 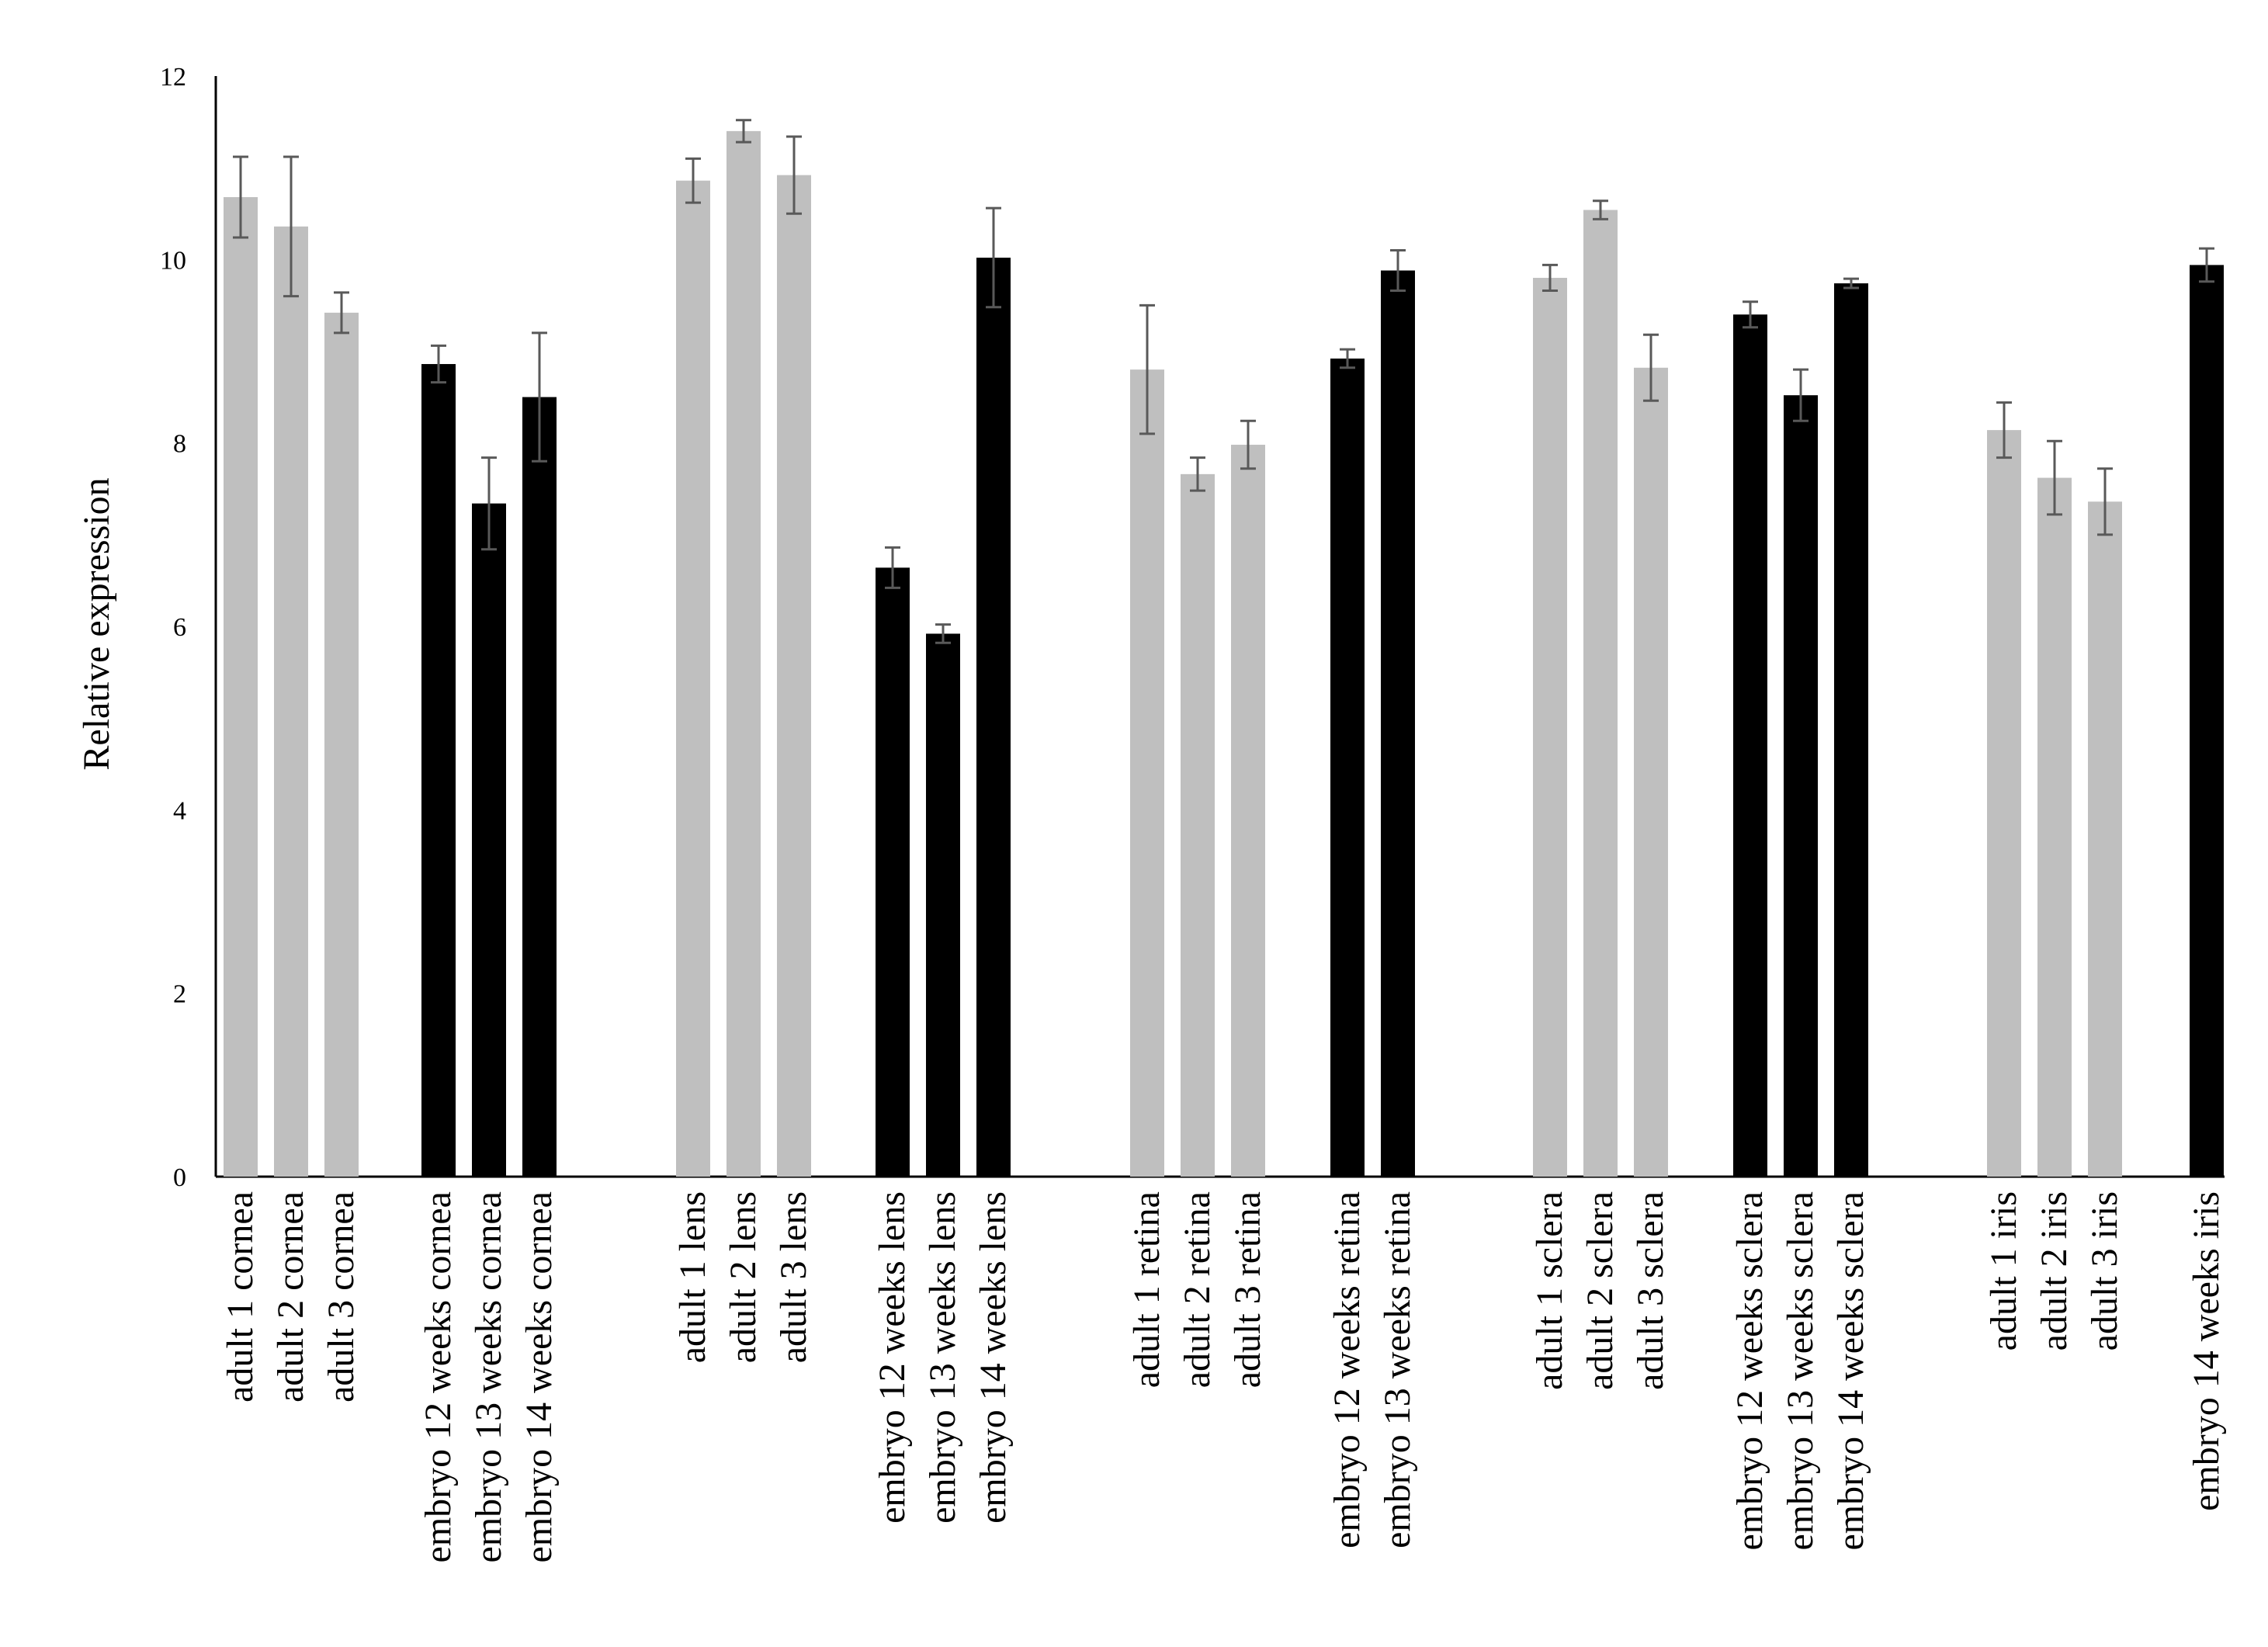 I want to click on y-tick-label: 8, so click(x=179, y=444).